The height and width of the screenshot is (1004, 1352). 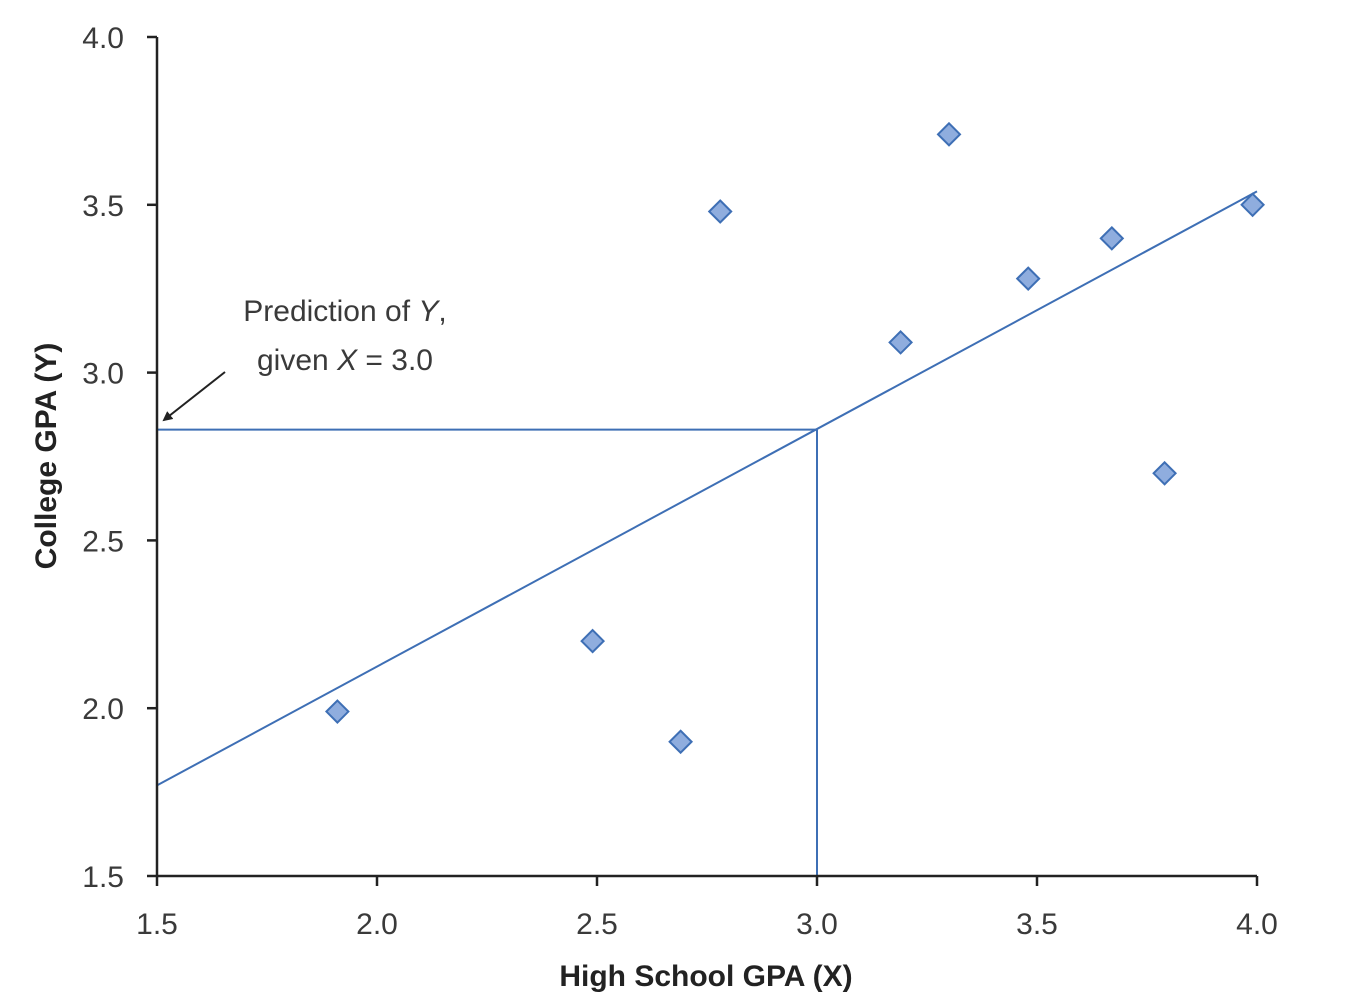 What do you see at coordinates (297, 360) in the screenshot?
I see `annotation-line-2-text: given` at bounding box center [297, 360].